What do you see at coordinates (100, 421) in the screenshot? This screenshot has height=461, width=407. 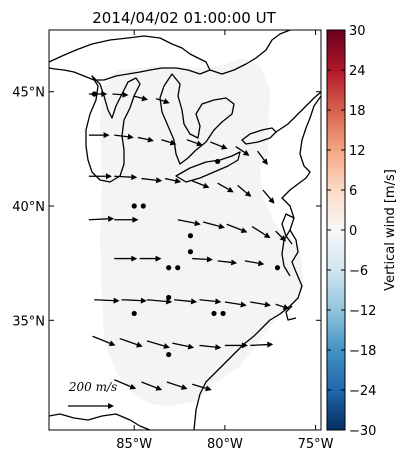 I see `gulf-coast` at bounding box center [100, 421].